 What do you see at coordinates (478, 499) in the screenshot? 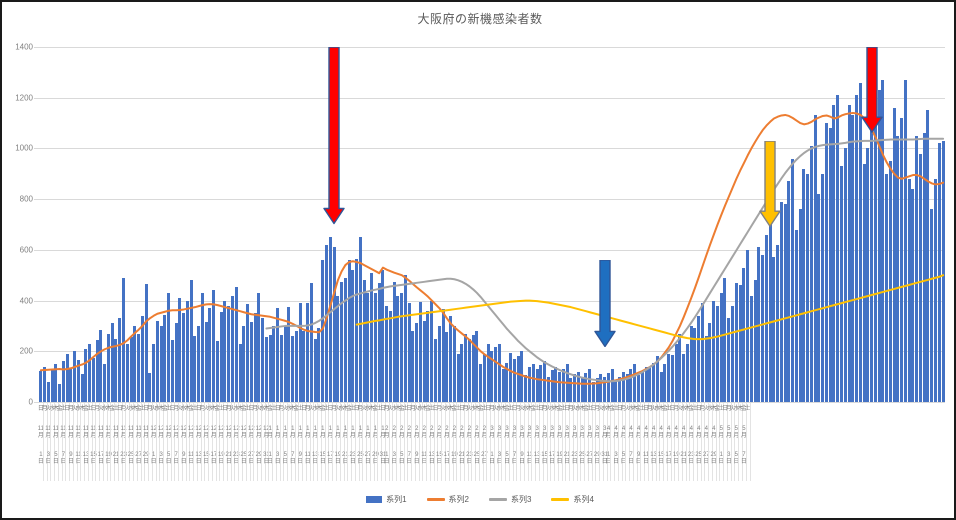
I see `chart-legend: 系列1 系列2 系列3 系列4` at bounding box center [478, 499].